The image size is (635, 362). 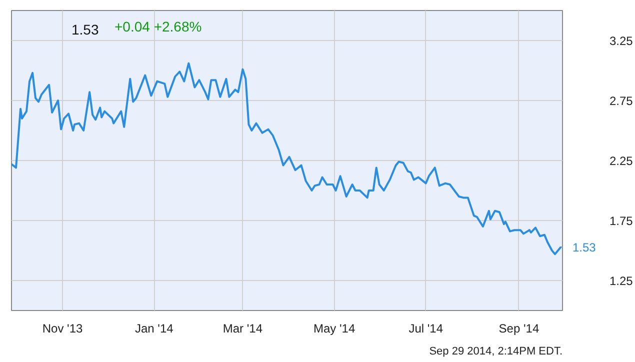 I want to click on x-tick-label: May '14, so click(x=334, y=329).